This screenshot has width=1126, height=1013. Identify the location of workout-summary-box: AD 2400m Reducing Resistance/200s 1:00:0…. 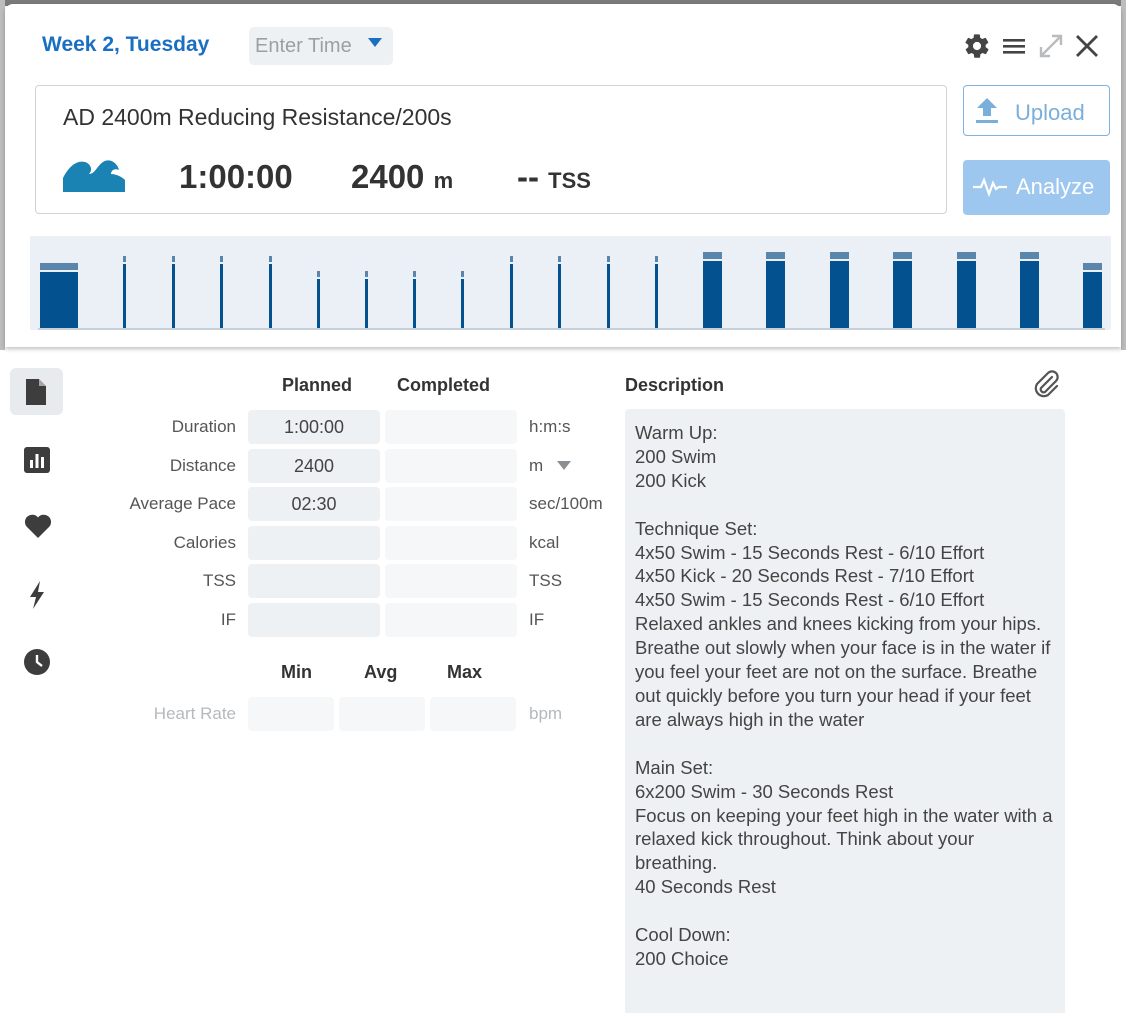
(491, 149).